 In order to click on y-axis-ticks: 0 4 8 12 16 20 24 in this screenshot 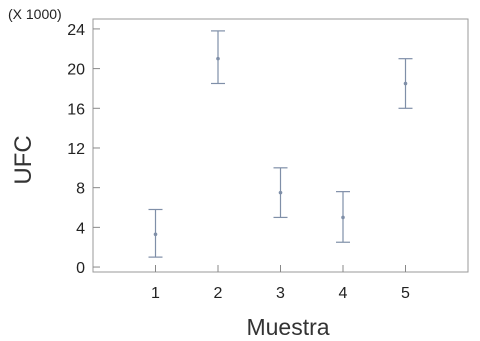, I will do `click(83, 149)`.